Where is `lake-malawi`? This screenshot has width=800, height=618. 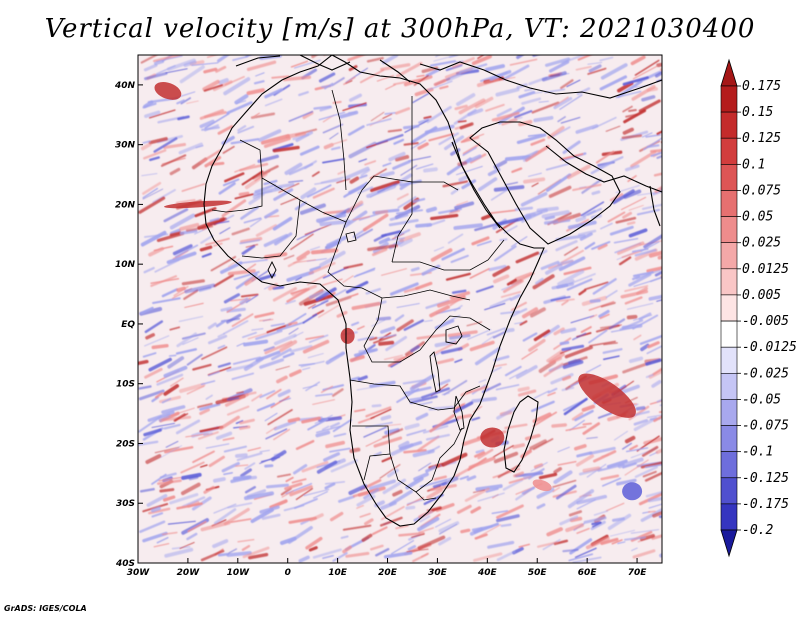
lake-malawi is located at coordinates (459, 413).